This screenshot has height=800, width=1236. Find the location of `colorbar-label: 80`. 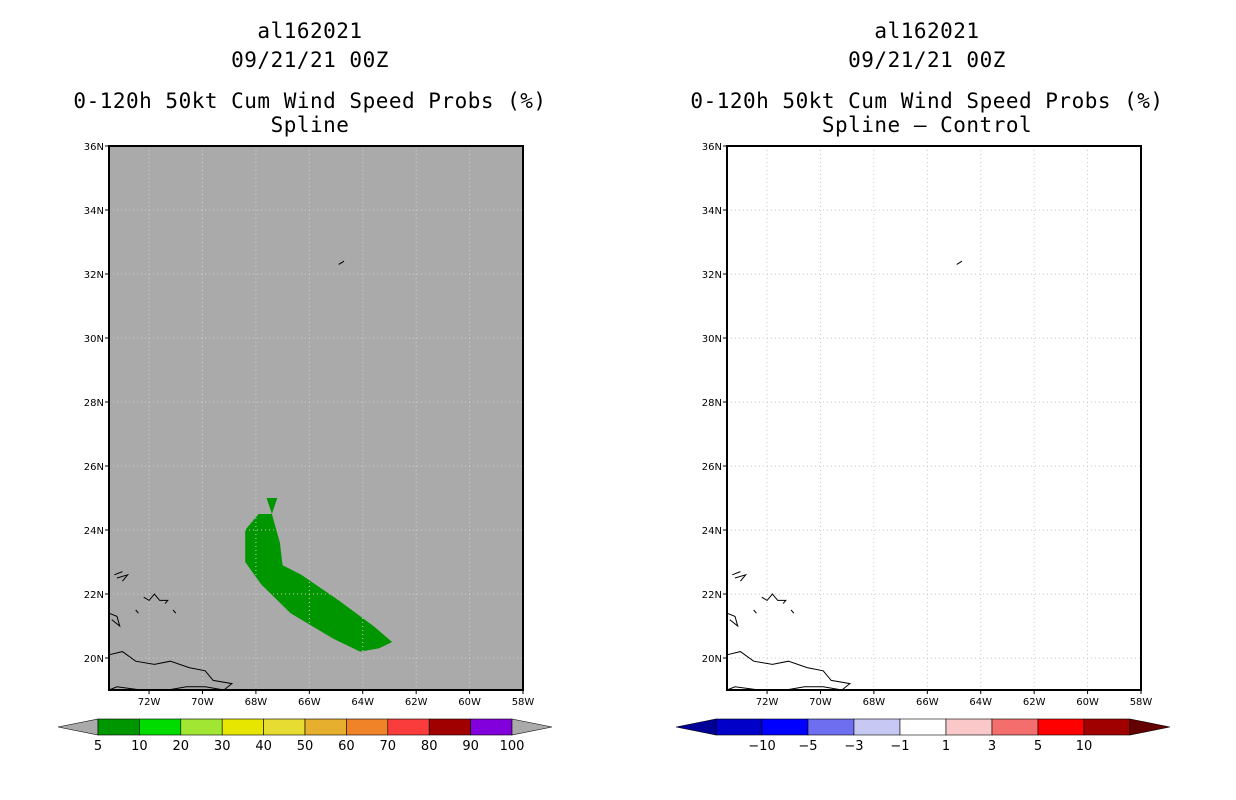

colorbar-label: 80 is located at coordinates (429, 746).